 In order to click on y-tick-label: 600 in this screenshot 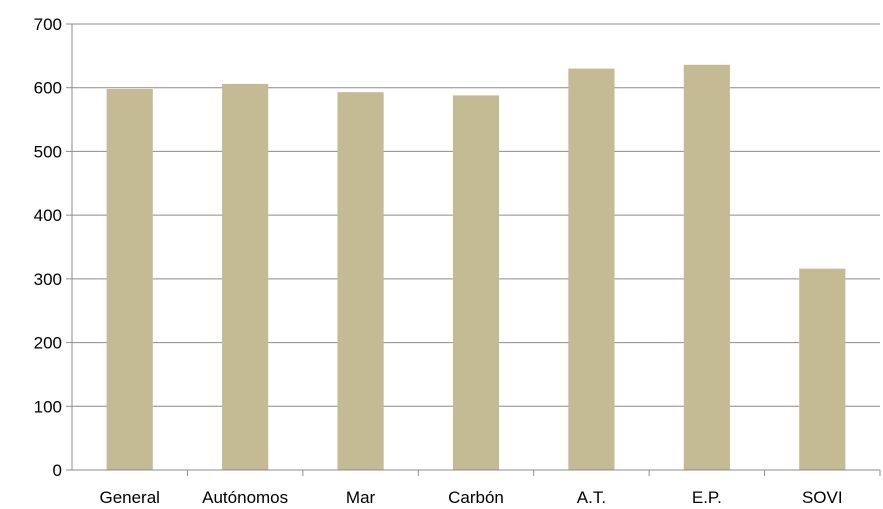, I will do `click(48, 88)`.